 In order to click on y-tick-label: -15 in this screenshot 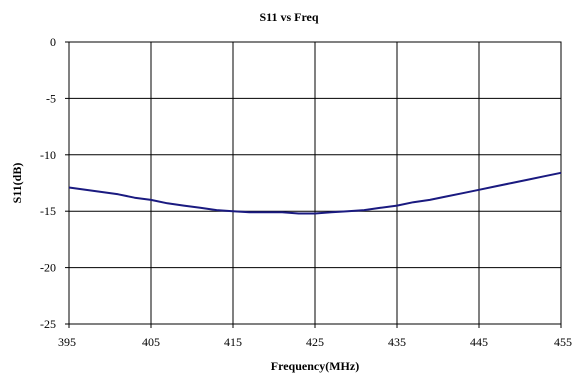, I will do `click(48, 211)`.